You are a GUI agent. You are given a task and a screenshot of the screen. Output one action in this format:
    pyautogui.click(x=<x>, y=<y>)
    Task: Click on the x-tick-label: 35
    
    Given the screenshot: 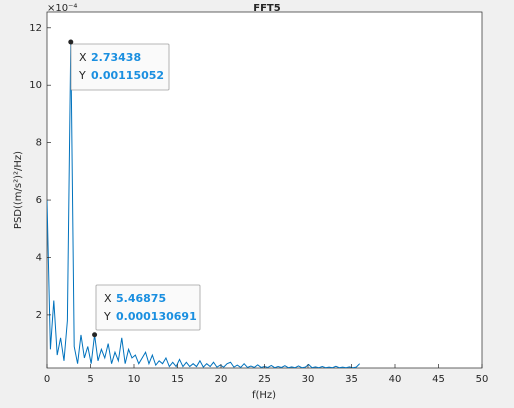 What is the action you would take?
    pyautogui.click(x=351, y=379)
    